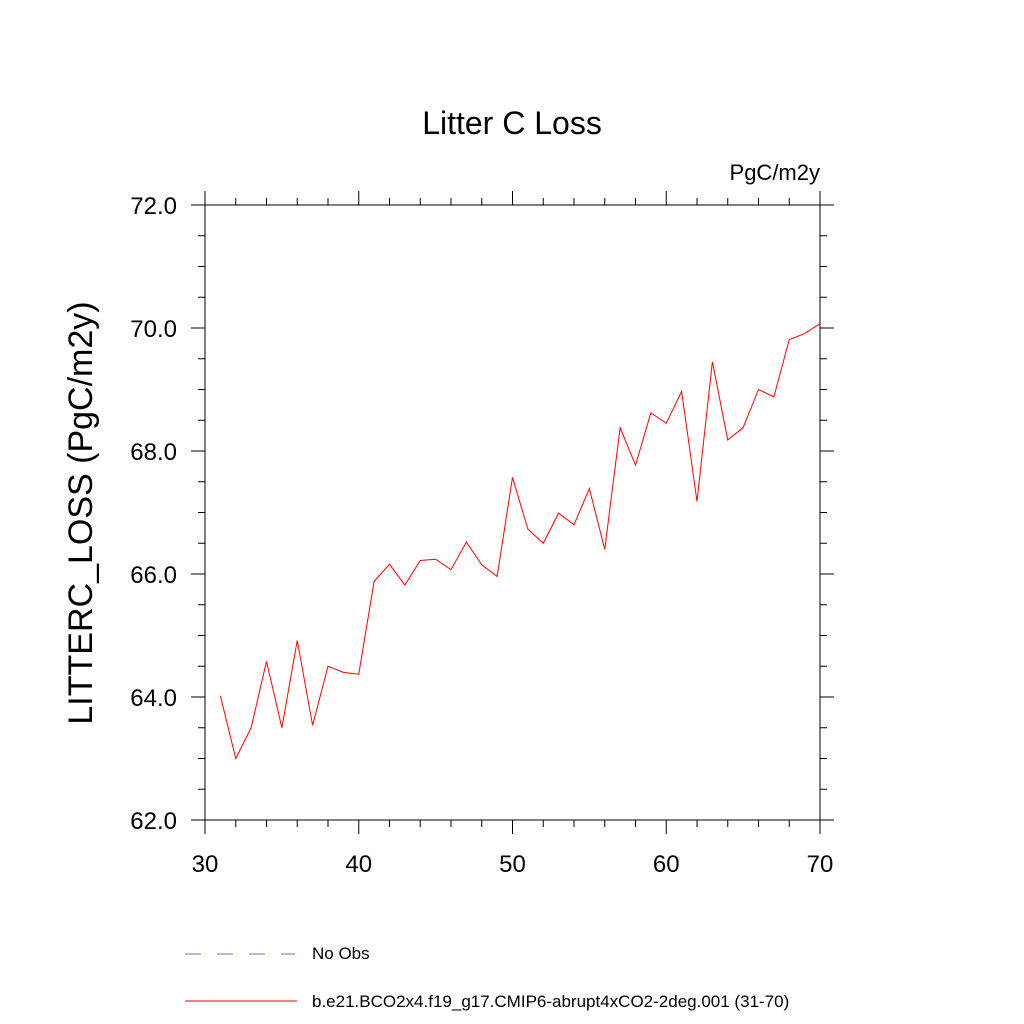 This screenshot has width=1024, height=1024. I want to click on x-tick-label: 50, so click(512, 864).